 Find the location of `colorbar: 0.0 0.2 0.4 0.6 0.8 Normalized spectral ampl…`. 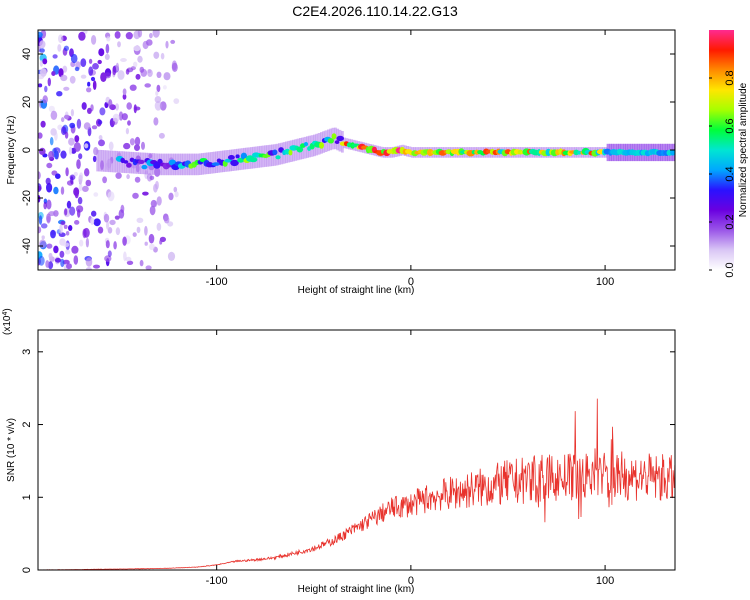

colorbar: 0.0 0.2 0.4 0.6 0.8 Normalized spectral ampl… is located at coordinates (729, 154).